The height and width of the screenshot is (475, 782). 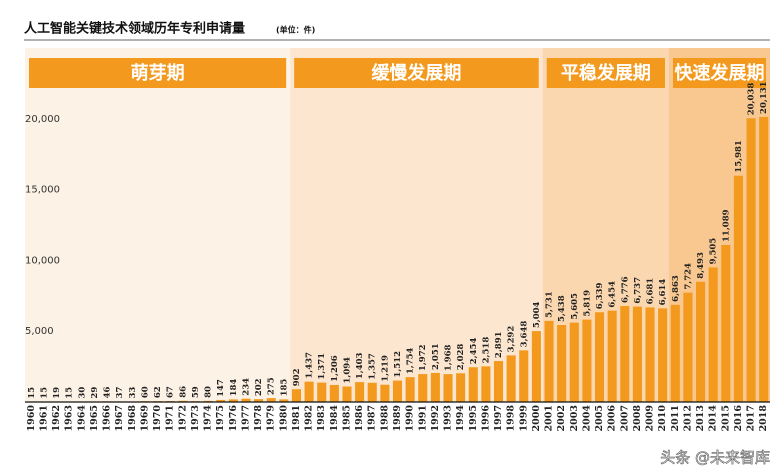 I want to click on value-label: 6,681, so click(x=651, y=291).